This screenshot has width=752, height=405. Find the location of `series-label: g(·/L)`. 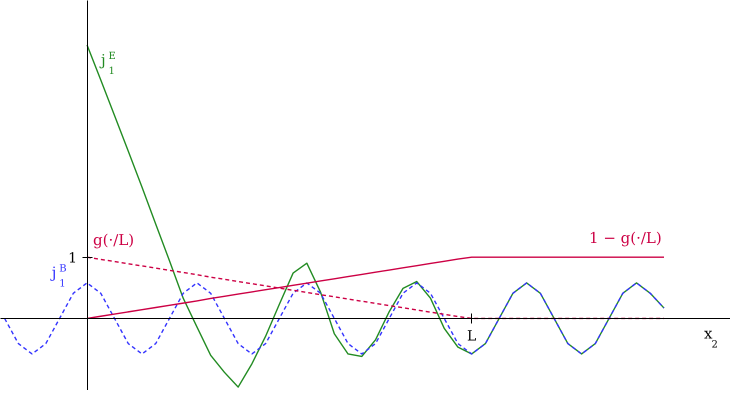

series-label: g(·/L) is located at coordinates (113, 240).